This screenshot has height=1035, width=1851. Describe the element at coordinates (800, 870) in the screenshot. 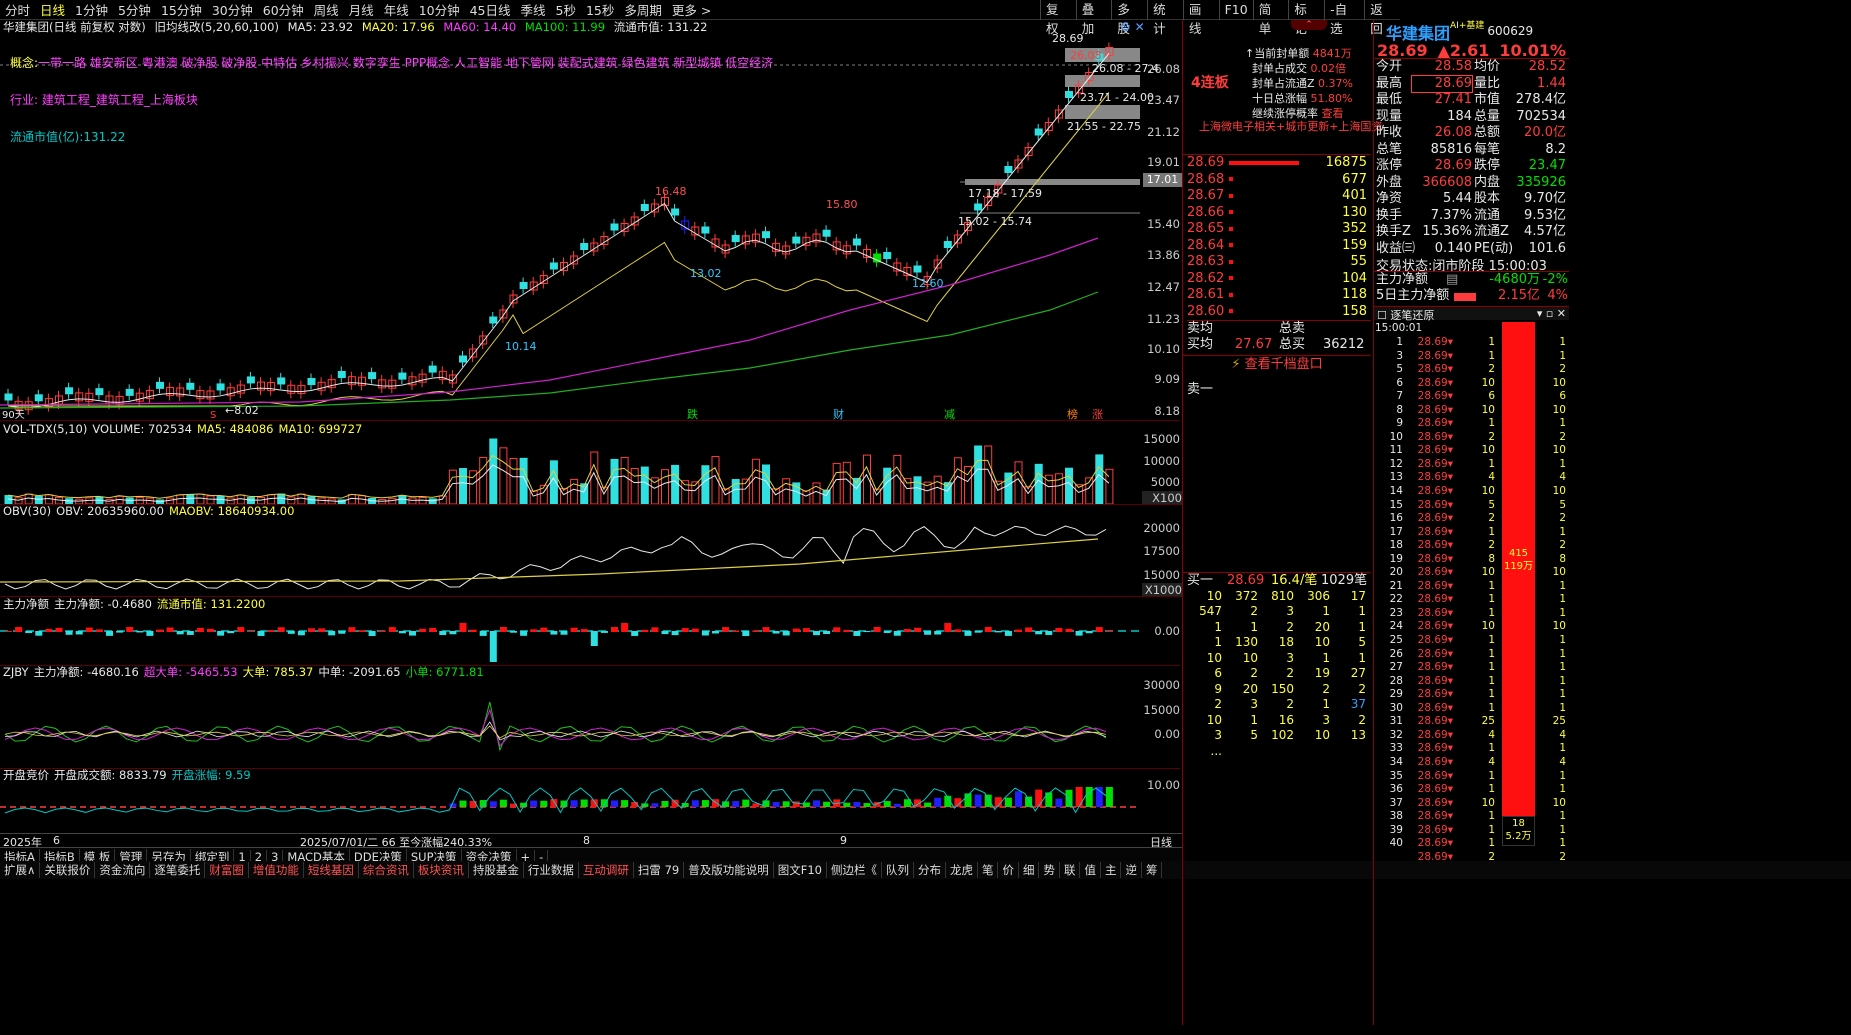

I see `bottom2-tab-14: 图文F10` at that location.